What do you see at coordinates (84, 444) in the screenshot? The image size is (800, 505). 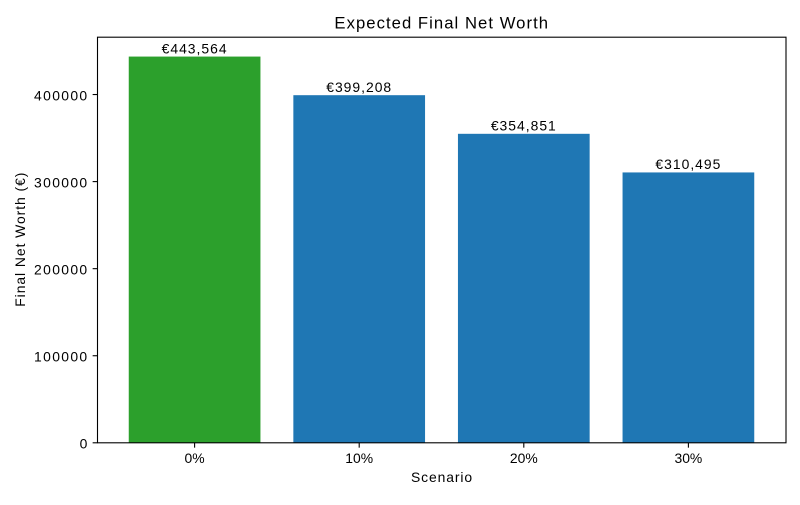 I see `svg-text: 0` at bounding box center [84, 444].